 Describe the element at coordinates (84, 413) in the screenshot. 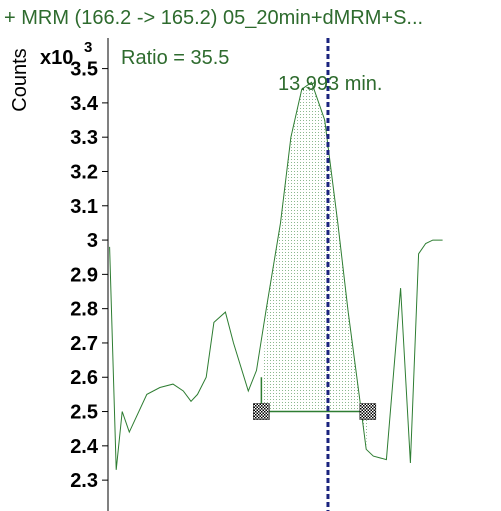

I see `y-tick-label: 2.5` at that location.